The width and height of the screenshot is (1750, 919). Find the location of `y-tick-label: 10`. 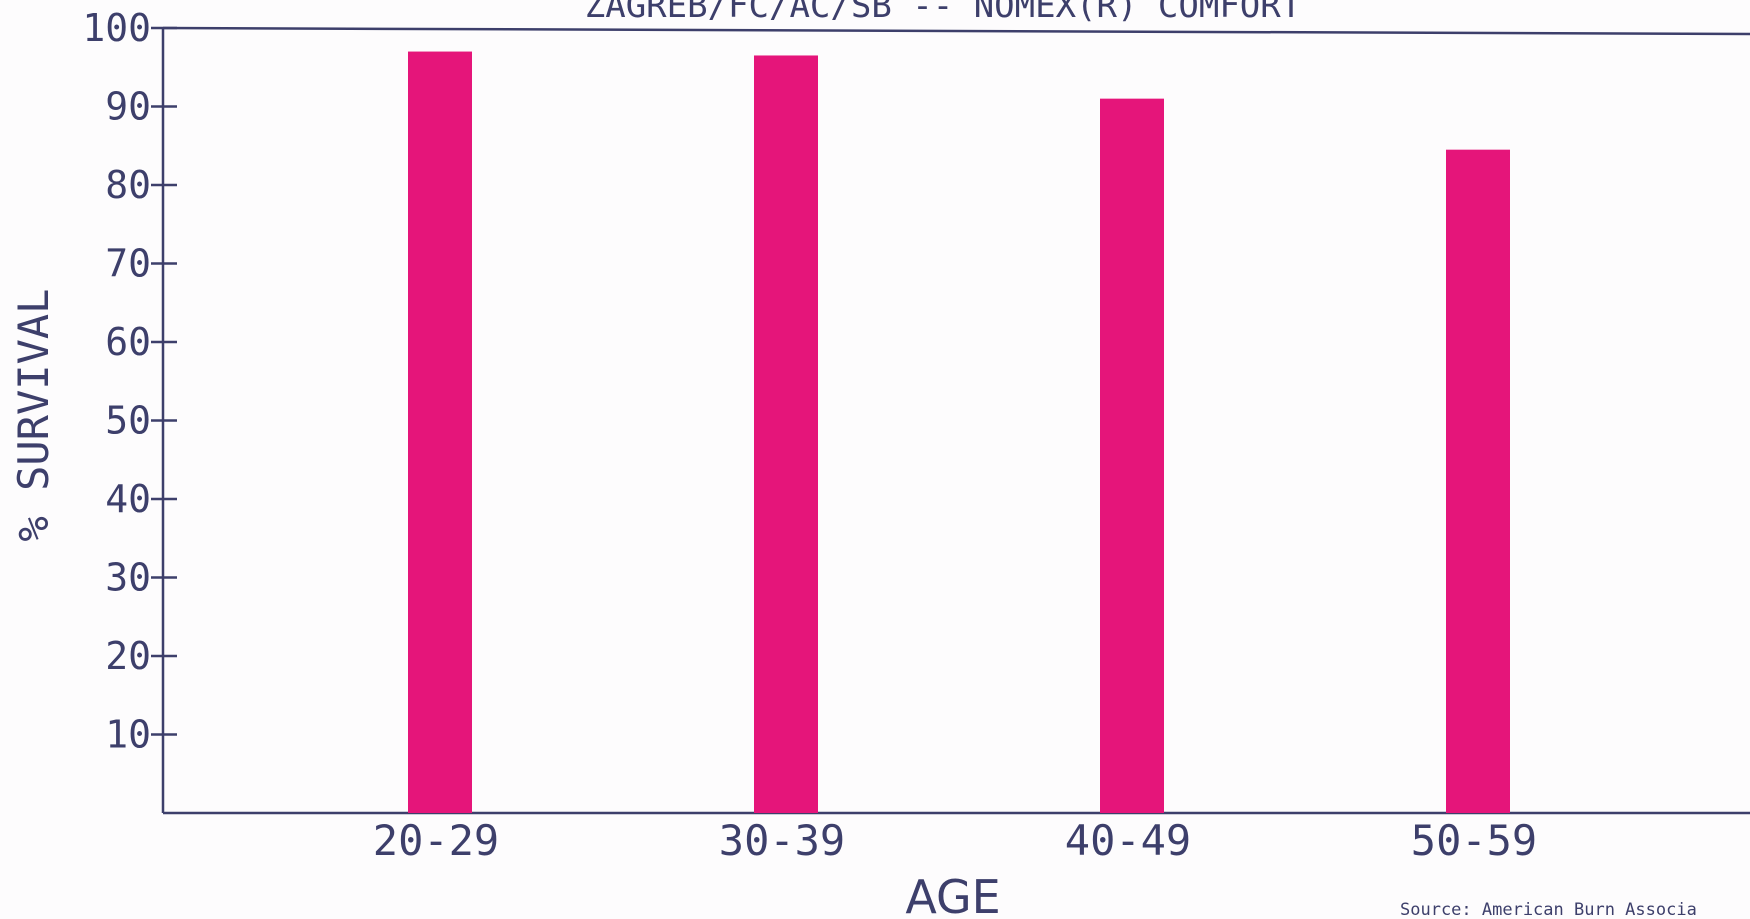

y-tick-label: 10 is located at coordinates (128, 735).